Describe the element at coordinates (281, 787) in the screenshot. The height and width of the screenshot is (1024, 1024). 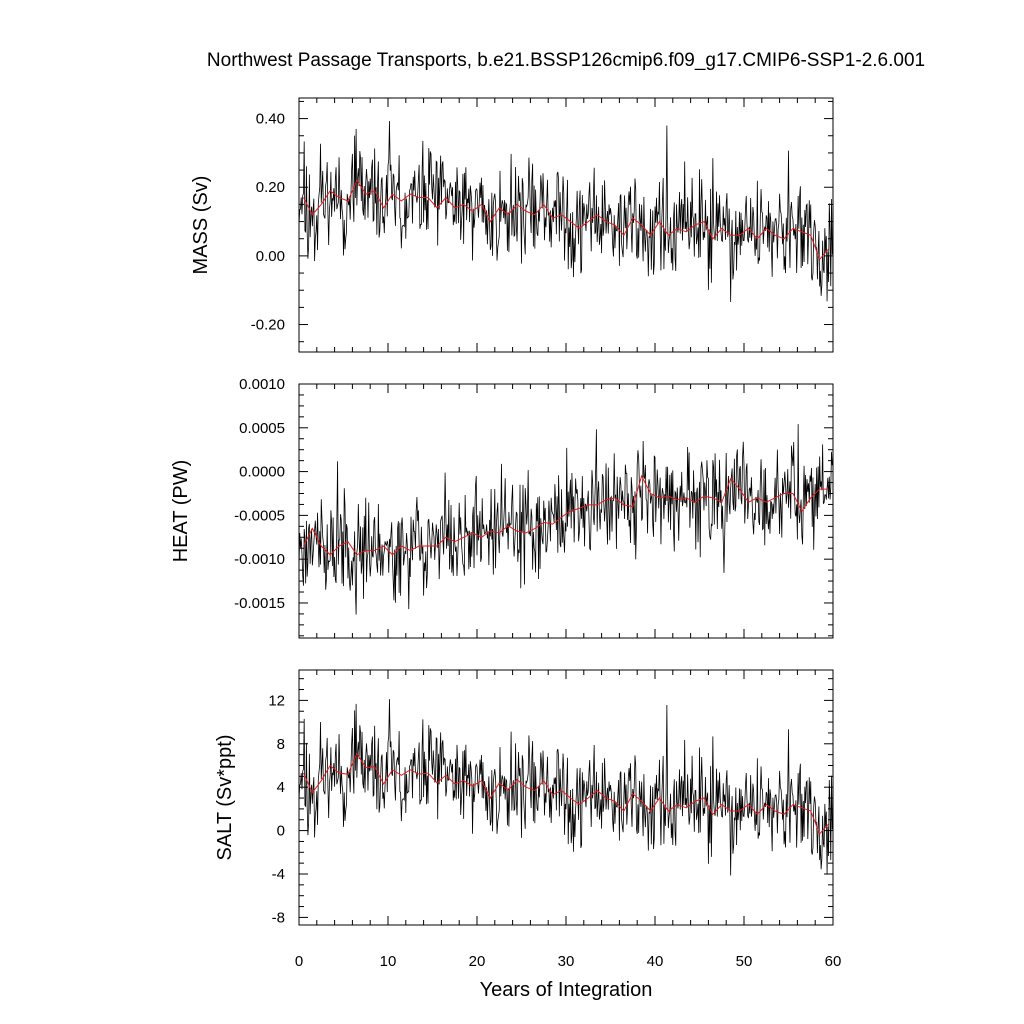
I see `y-tick-label: 4` at that location.